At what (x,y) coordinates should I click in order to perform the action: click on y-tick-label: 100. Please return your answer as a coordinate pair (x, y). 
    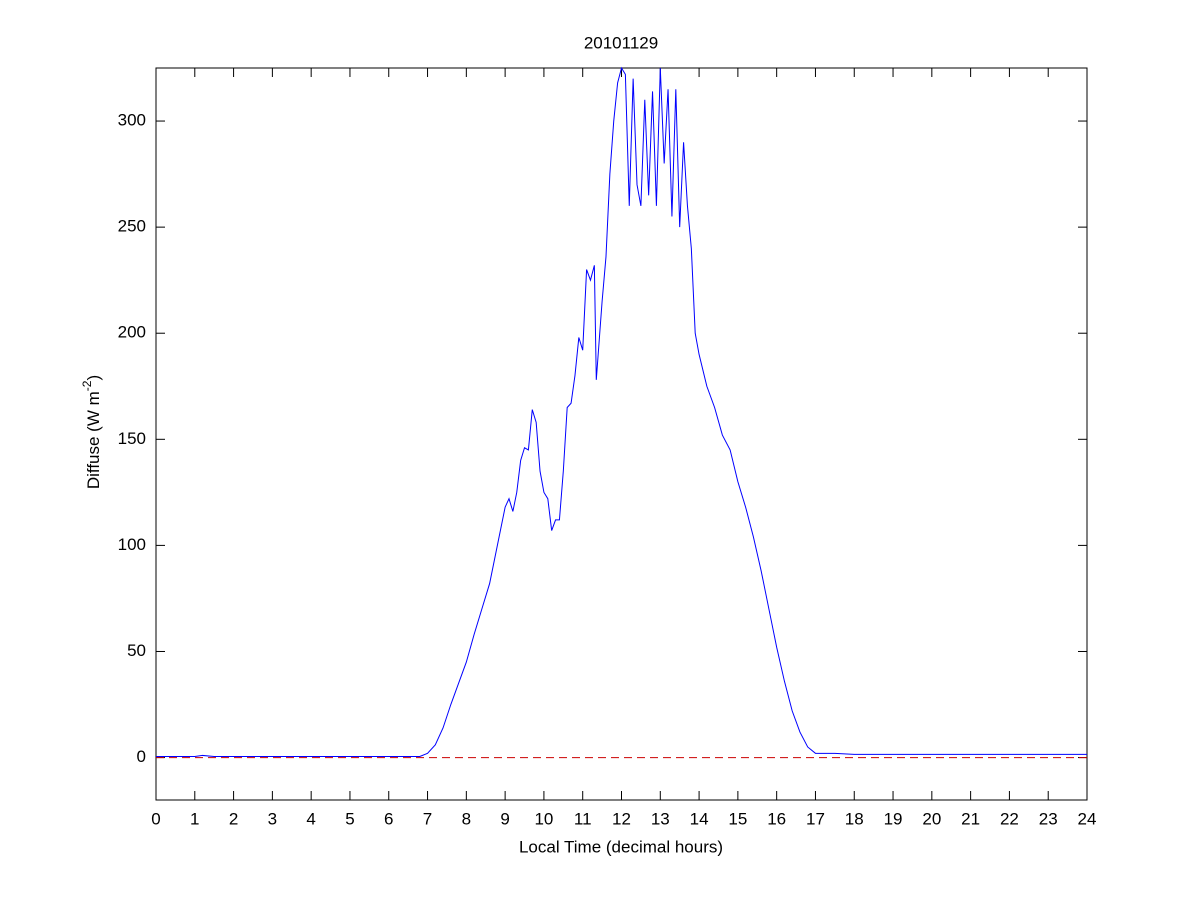
    Looking at the image, I should click on (132, 544).